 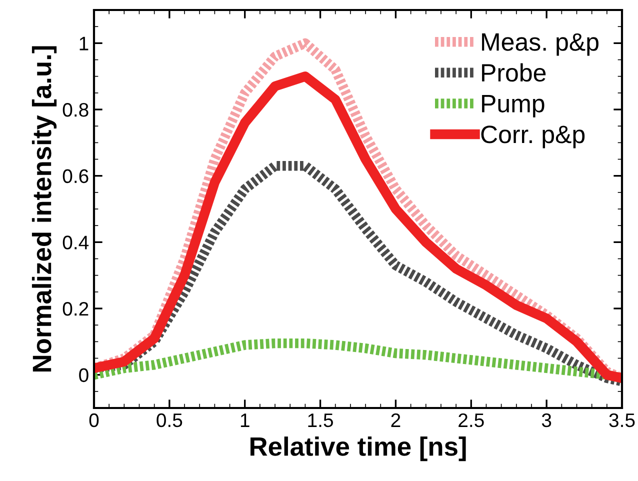 What do you see at coordinates (169, 420) in the screenshot?
I see `x-tick-label: 0.5` at bounding box center [169, 420].